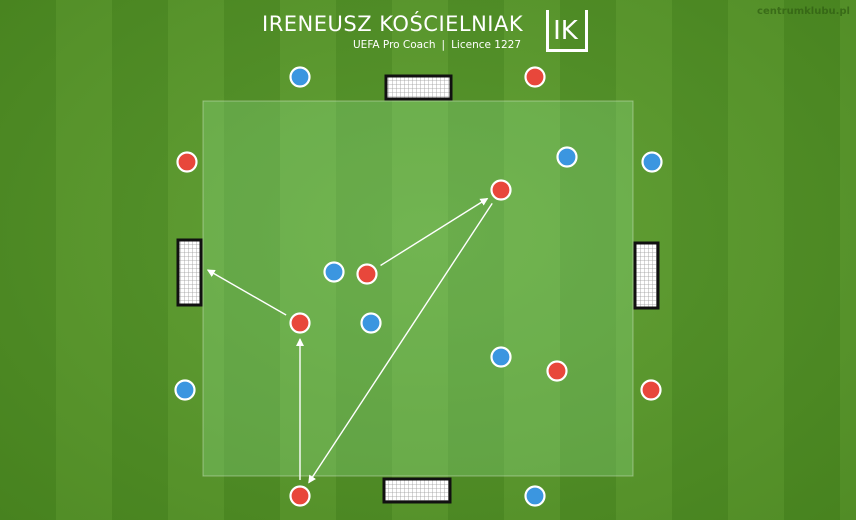  Describe the element at coordinates (189, 272) in the screenshot. I see `goal-left` at that location.